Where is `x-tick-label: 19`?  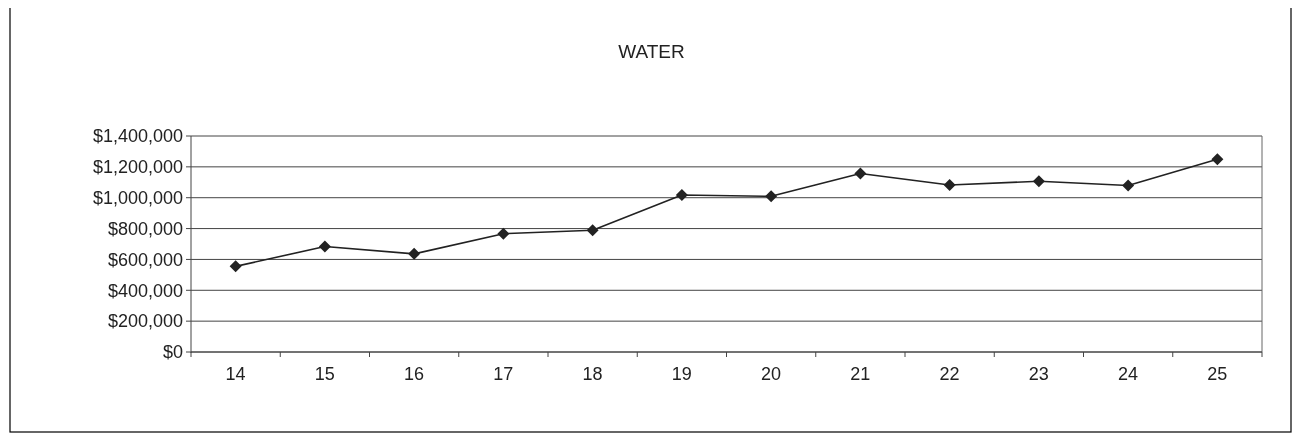
x-tick-label: 19 is located at coordinates (681, 374).